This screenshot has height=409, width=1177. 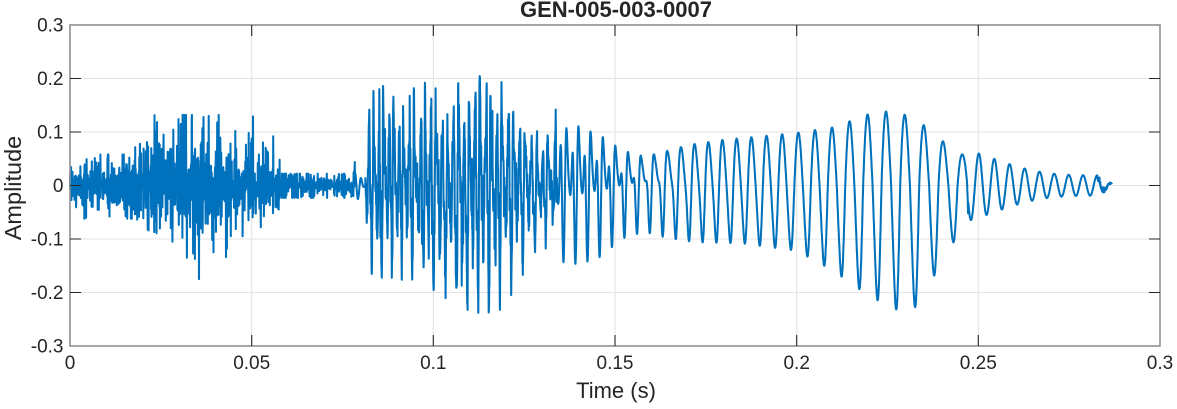 I want to click on svg-text: 0.25, so click(x=978, y=363).